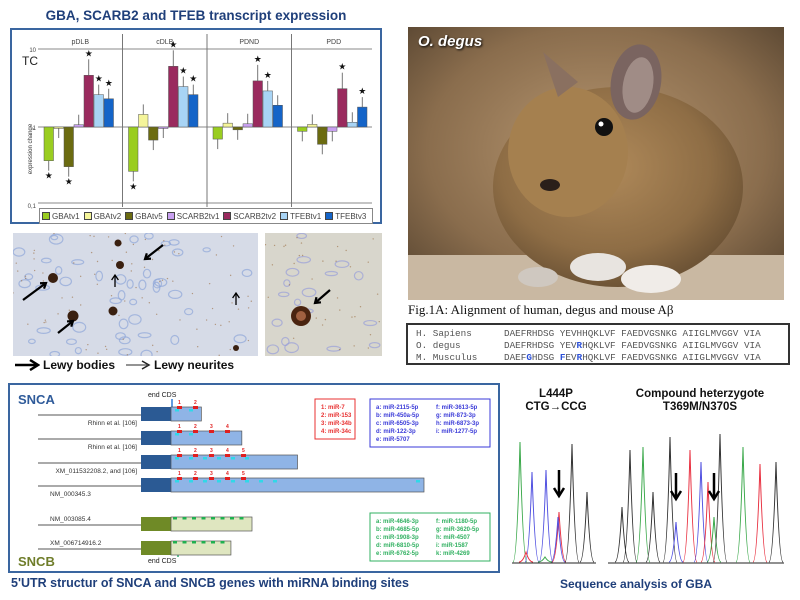 The width and height of the screenshot is (800, 600). I want to click on mirna-legend-item: g: miR-3620-5p, so click(457, 530).